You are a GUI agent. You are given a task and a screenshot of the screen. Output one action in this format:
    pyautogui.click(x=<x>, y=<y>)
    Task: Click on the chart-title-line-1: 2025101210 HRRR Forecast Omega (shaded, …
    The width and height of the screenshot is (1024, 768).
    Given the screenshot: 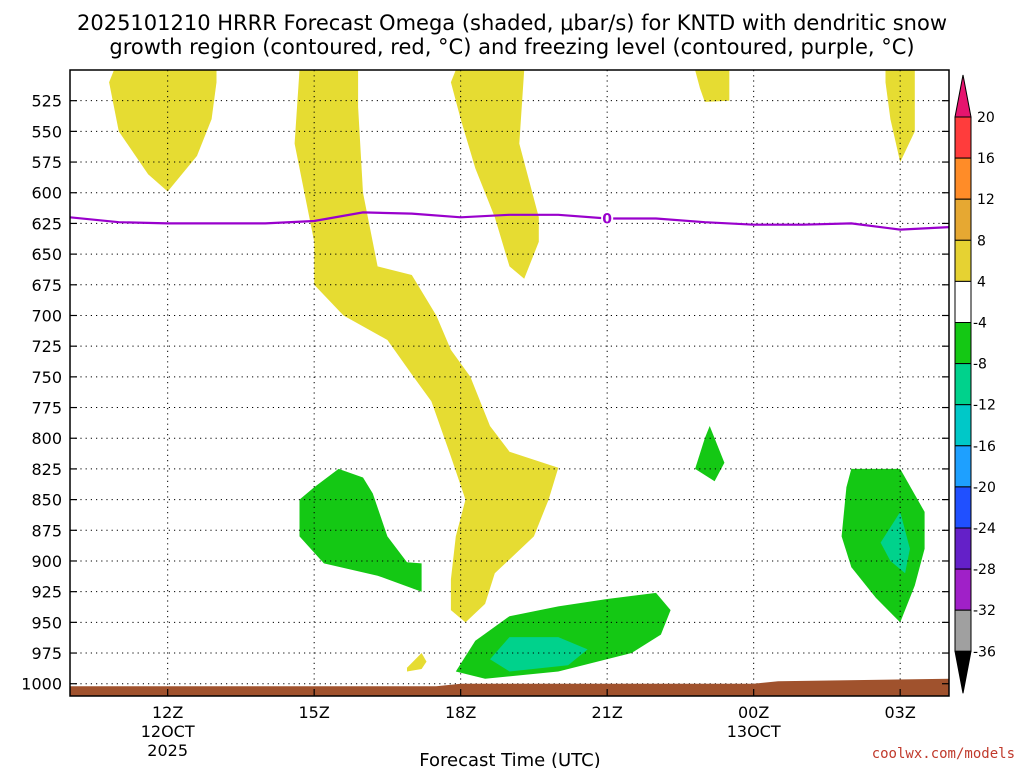 What is the action you would take?
    pyautogui.click(x=512, y=23)
    